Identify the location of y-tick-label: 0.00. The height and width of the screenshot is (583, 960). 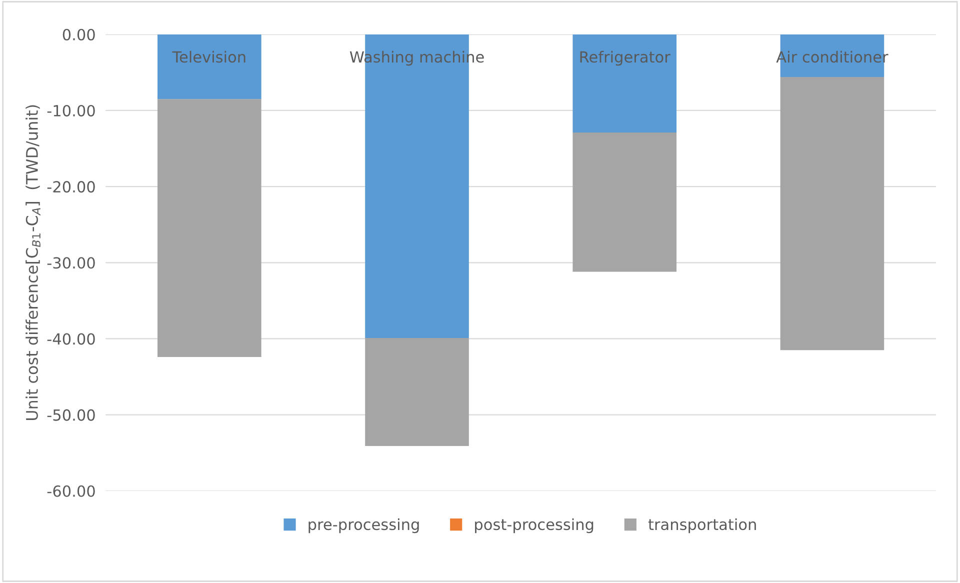
(78, 34).